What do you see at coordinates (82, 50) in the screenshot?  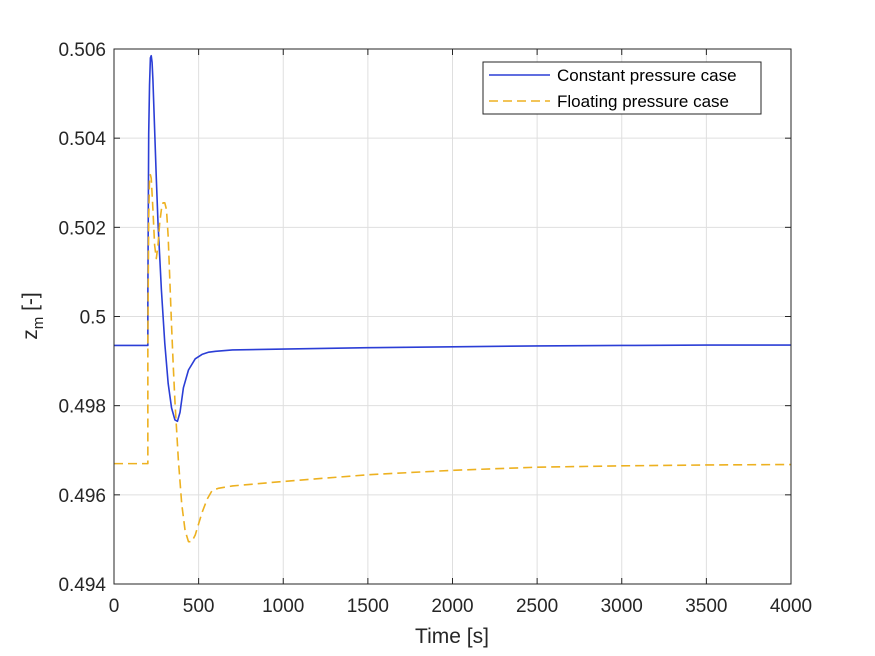 I see `y-tick-label: 0.506` at bounding box center [82, 50].